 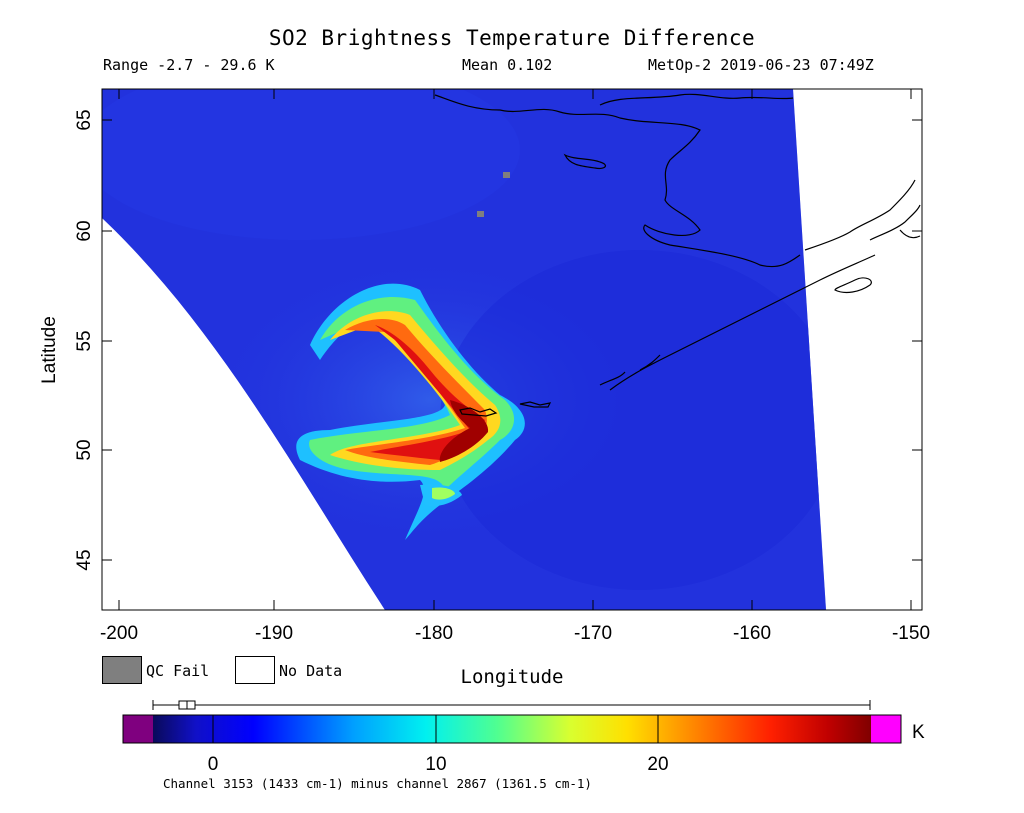 I want to click on y-axis-label: Latitude, so click(x=49, y=350).